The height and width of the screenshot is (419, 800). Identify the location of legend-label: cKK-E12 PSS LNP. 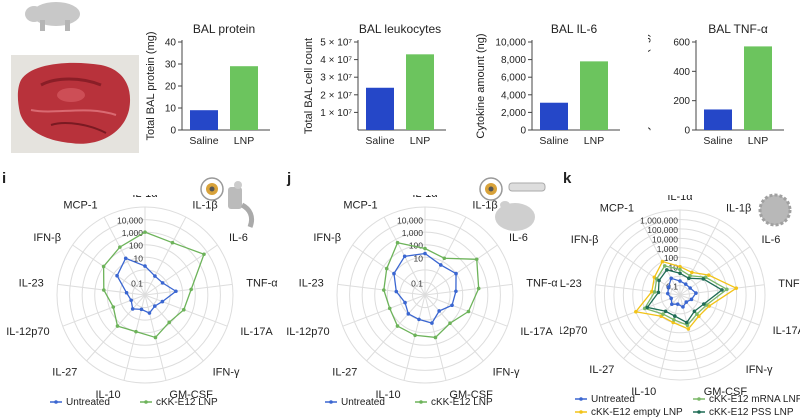
(751, 412).